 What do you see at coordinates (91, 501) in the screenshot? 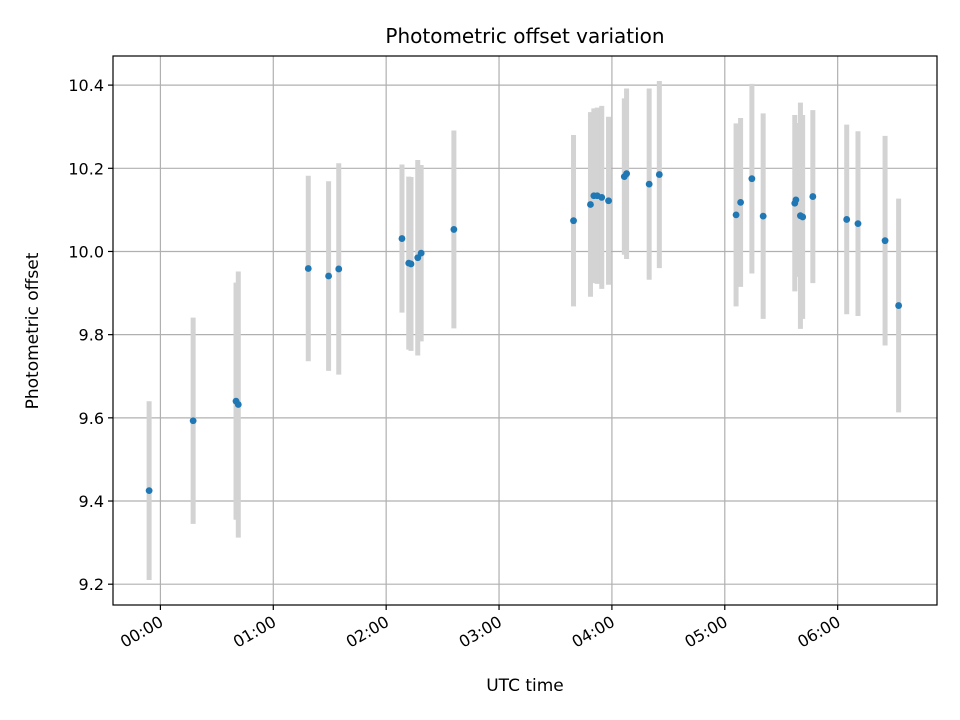
I see `y-tick-label: 9.4` at bounding box center [91, 501].